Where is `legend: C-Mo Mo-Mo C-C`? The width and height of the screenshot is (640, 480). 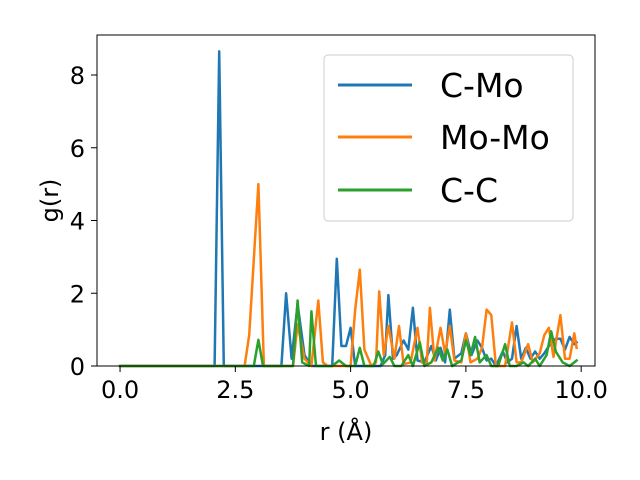 legend: C-Mo Mo-Mo C-C is located at coordinates (448, 138).